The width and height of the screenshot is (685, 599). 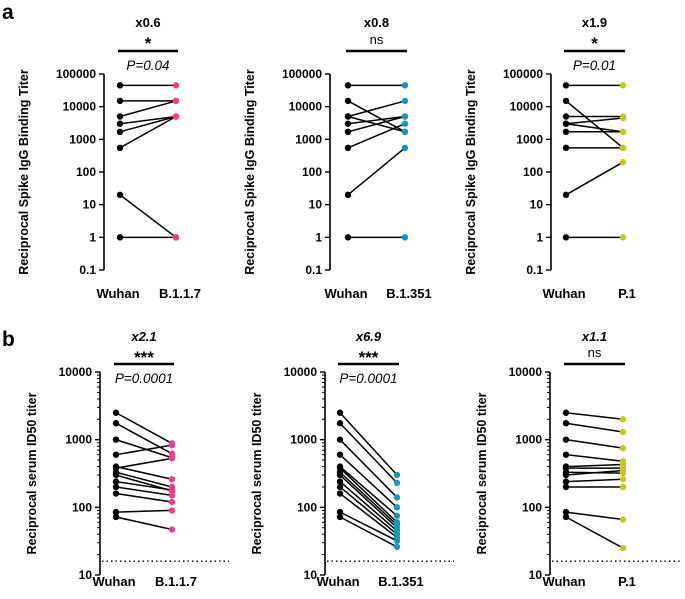 What do you see at coordinates (594, 22) in the screenshot?
I see `fold-change-label: x1.9` at bounding box center [594, 22].